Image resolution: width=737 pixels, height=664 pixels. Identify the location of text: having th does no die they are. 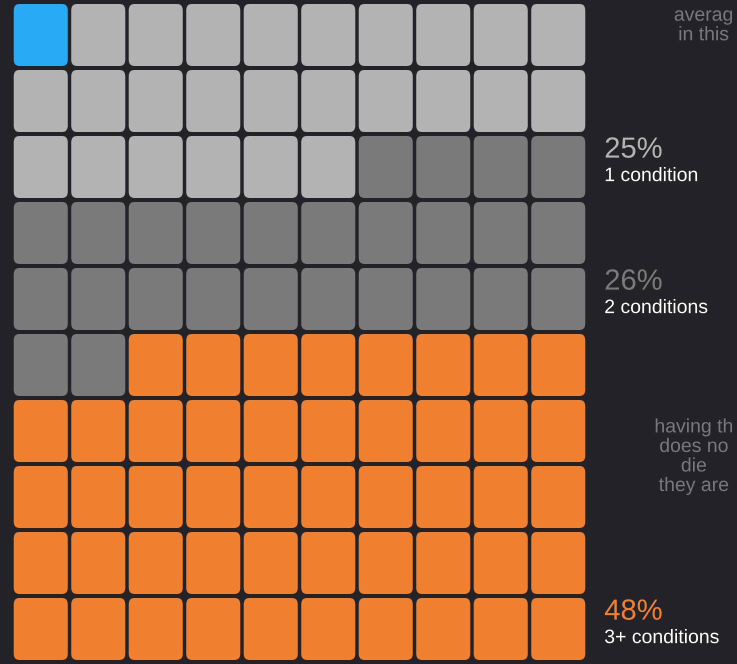
(694, 457).